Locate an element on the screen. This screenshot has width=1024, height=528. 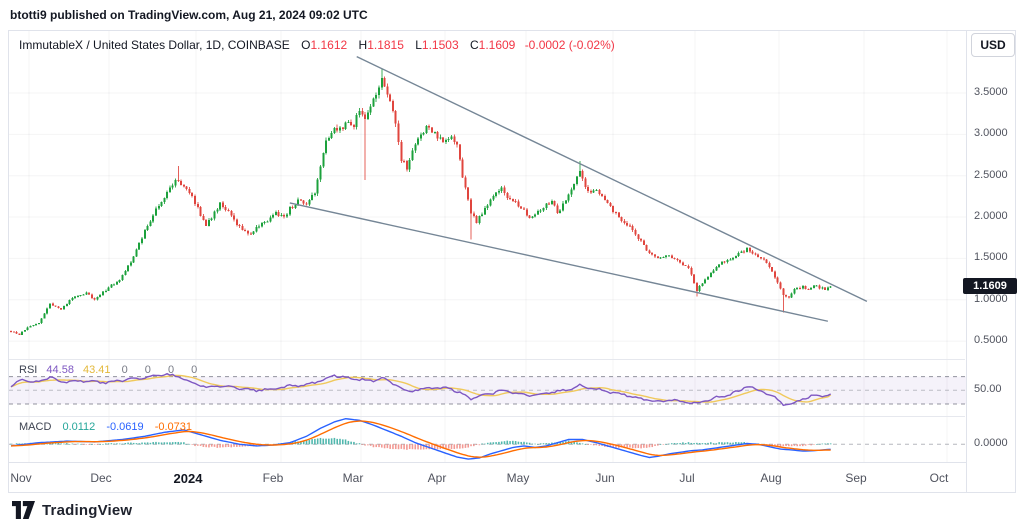
rsi-pane-lines is located at coordinates (421, 389).